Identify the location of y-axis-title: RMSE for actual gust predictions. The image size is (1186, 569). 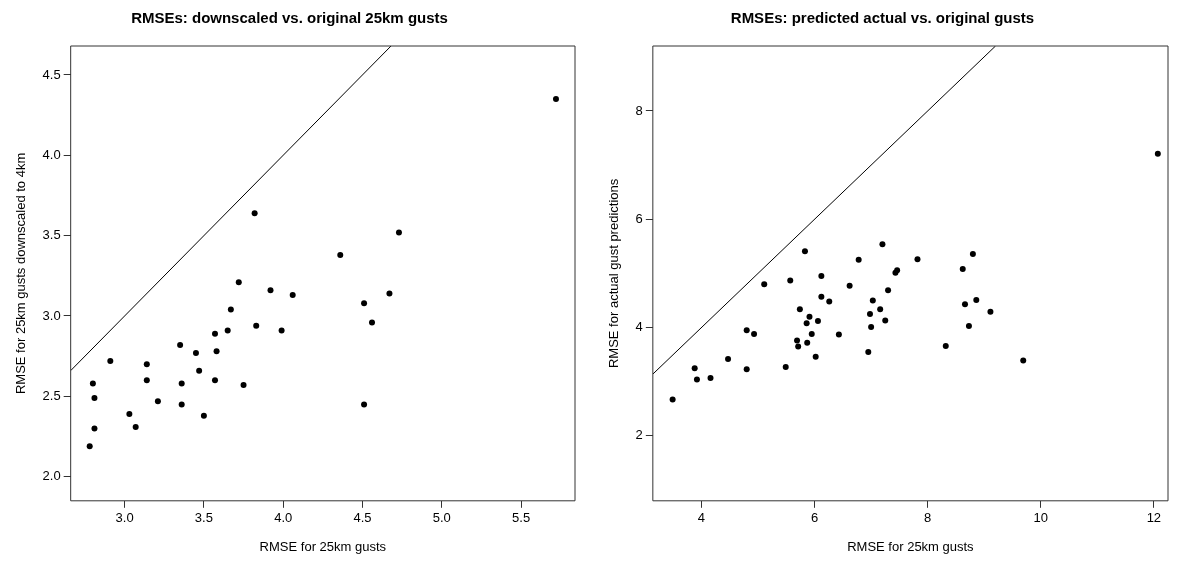
(614, 273).